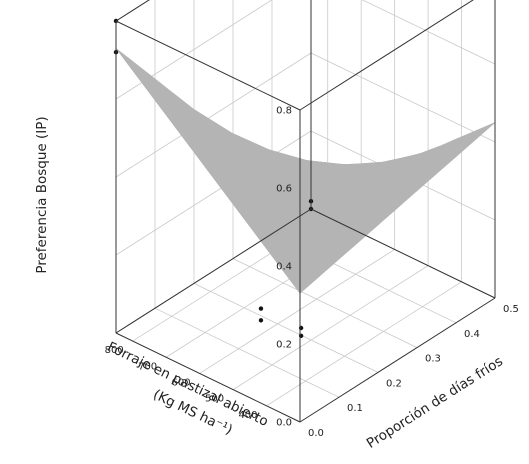 This screenshot has height=464, width=529. I want to click on z-tick-label: 0.2, so click(284, 345).